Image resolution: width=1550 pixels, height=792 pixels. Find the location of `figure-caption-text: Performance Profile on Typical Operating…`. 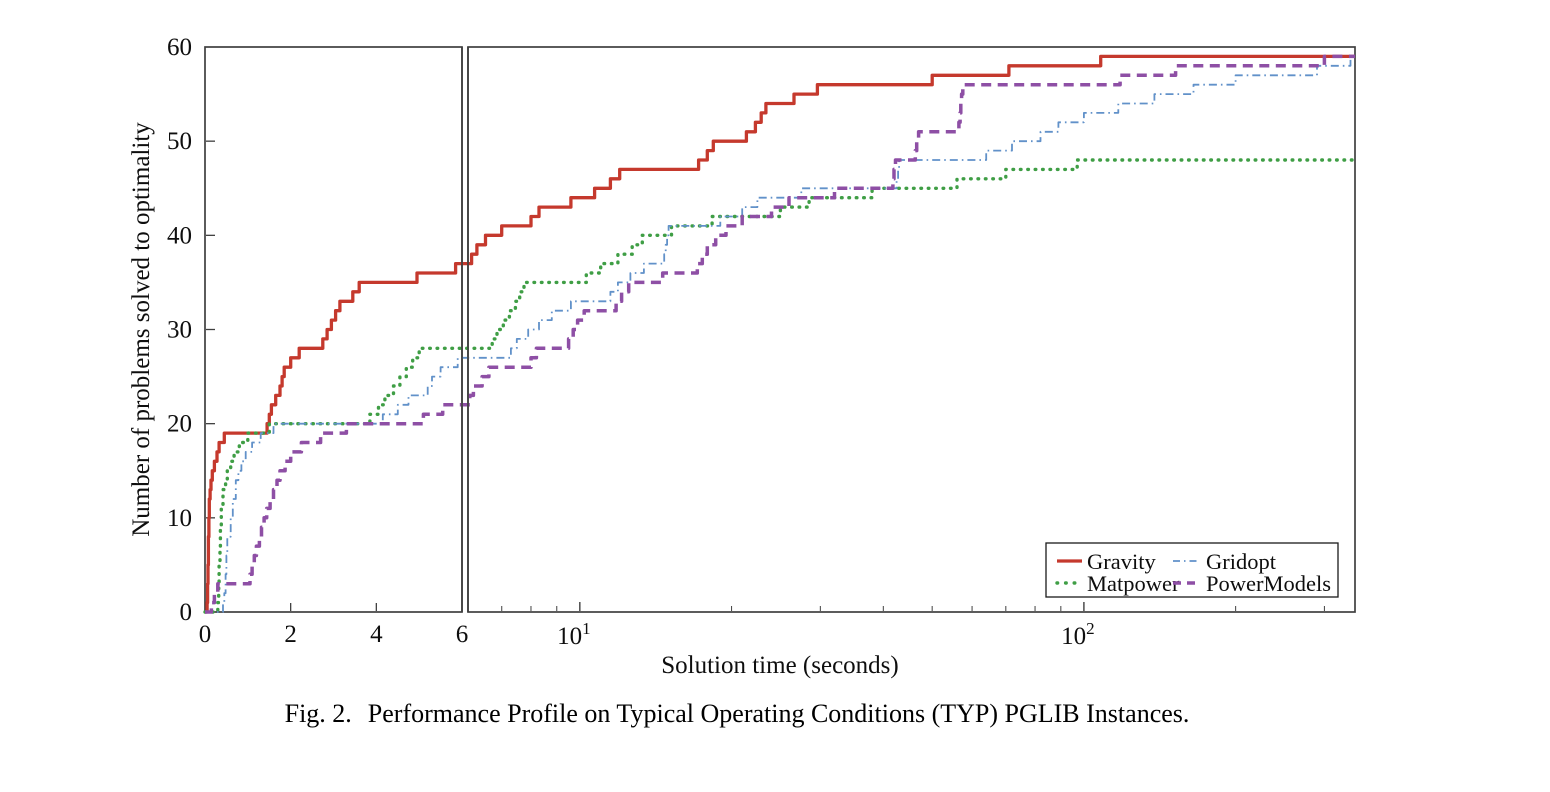

figure-caption-text: Performance Profile on Typical Operating… is located at coordinates (778, 713).